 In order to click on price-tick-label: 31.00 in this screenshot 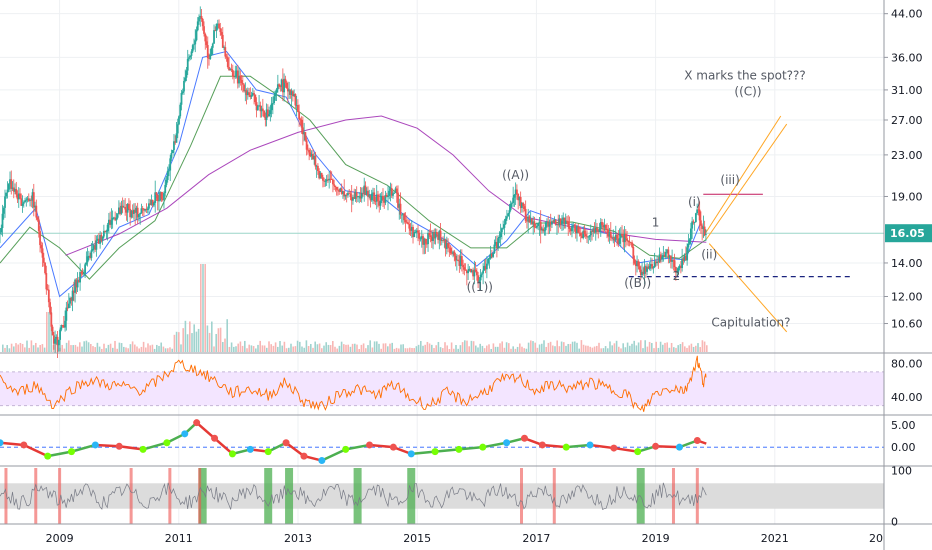, I will do `click(907, 90)`.